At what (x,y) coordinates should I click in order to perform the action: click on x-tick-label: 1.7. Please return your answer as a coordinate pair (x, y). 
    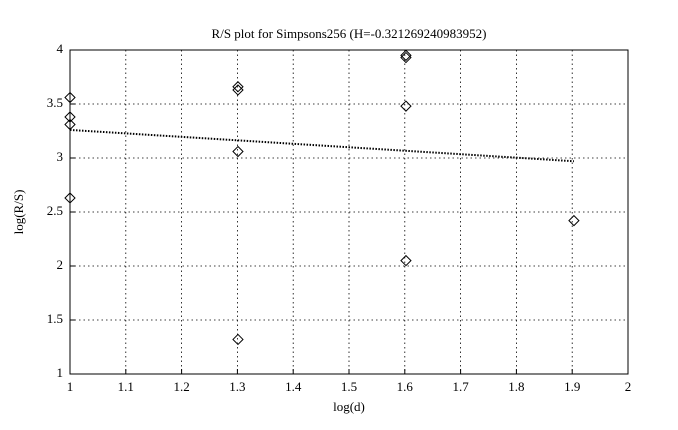
    Looking at the image, I should click on (460, 386).